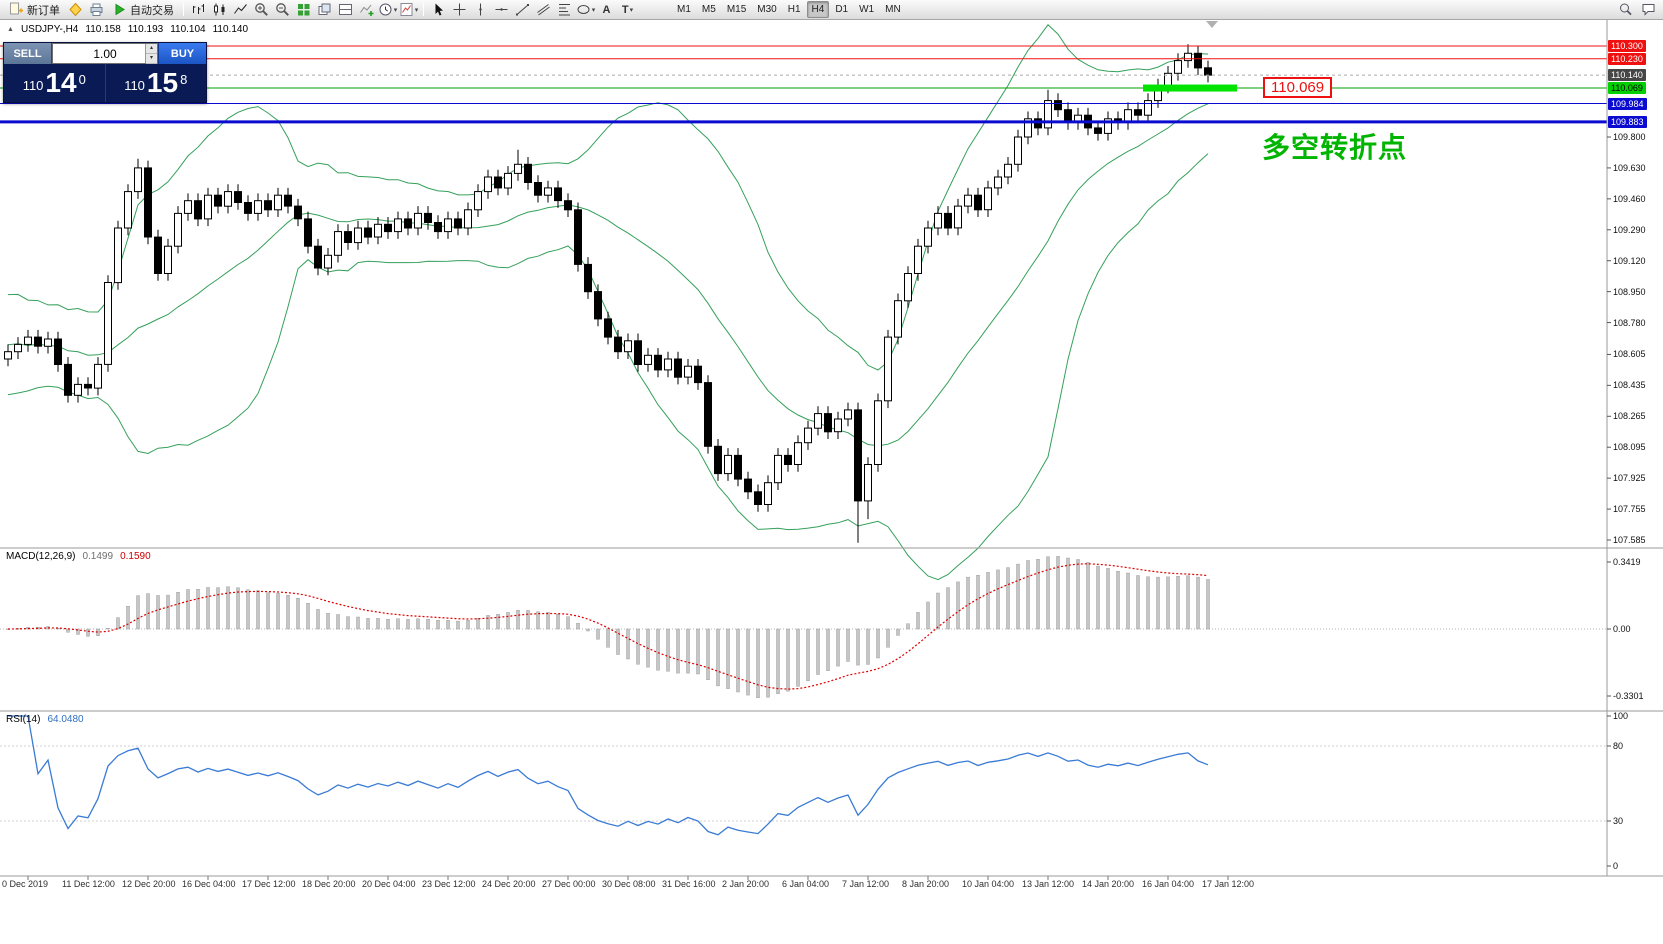 This screenshot has height=944, width=1663. Describe the element at coordinates (188, 29) in the screenshot. I see `ohlc-low: 110.104` at that location.